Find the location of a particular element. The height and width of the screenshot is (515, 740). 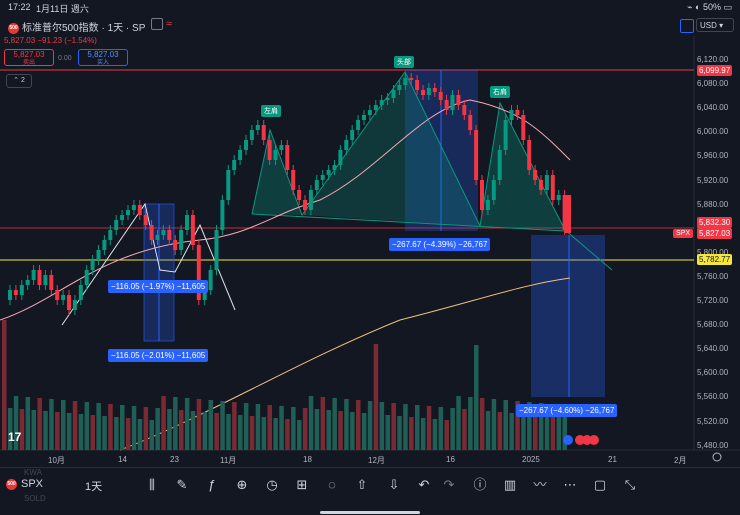

measure-label-1: −116.05 (−1.97%) −11,605 is located at coordinates (158, 286).